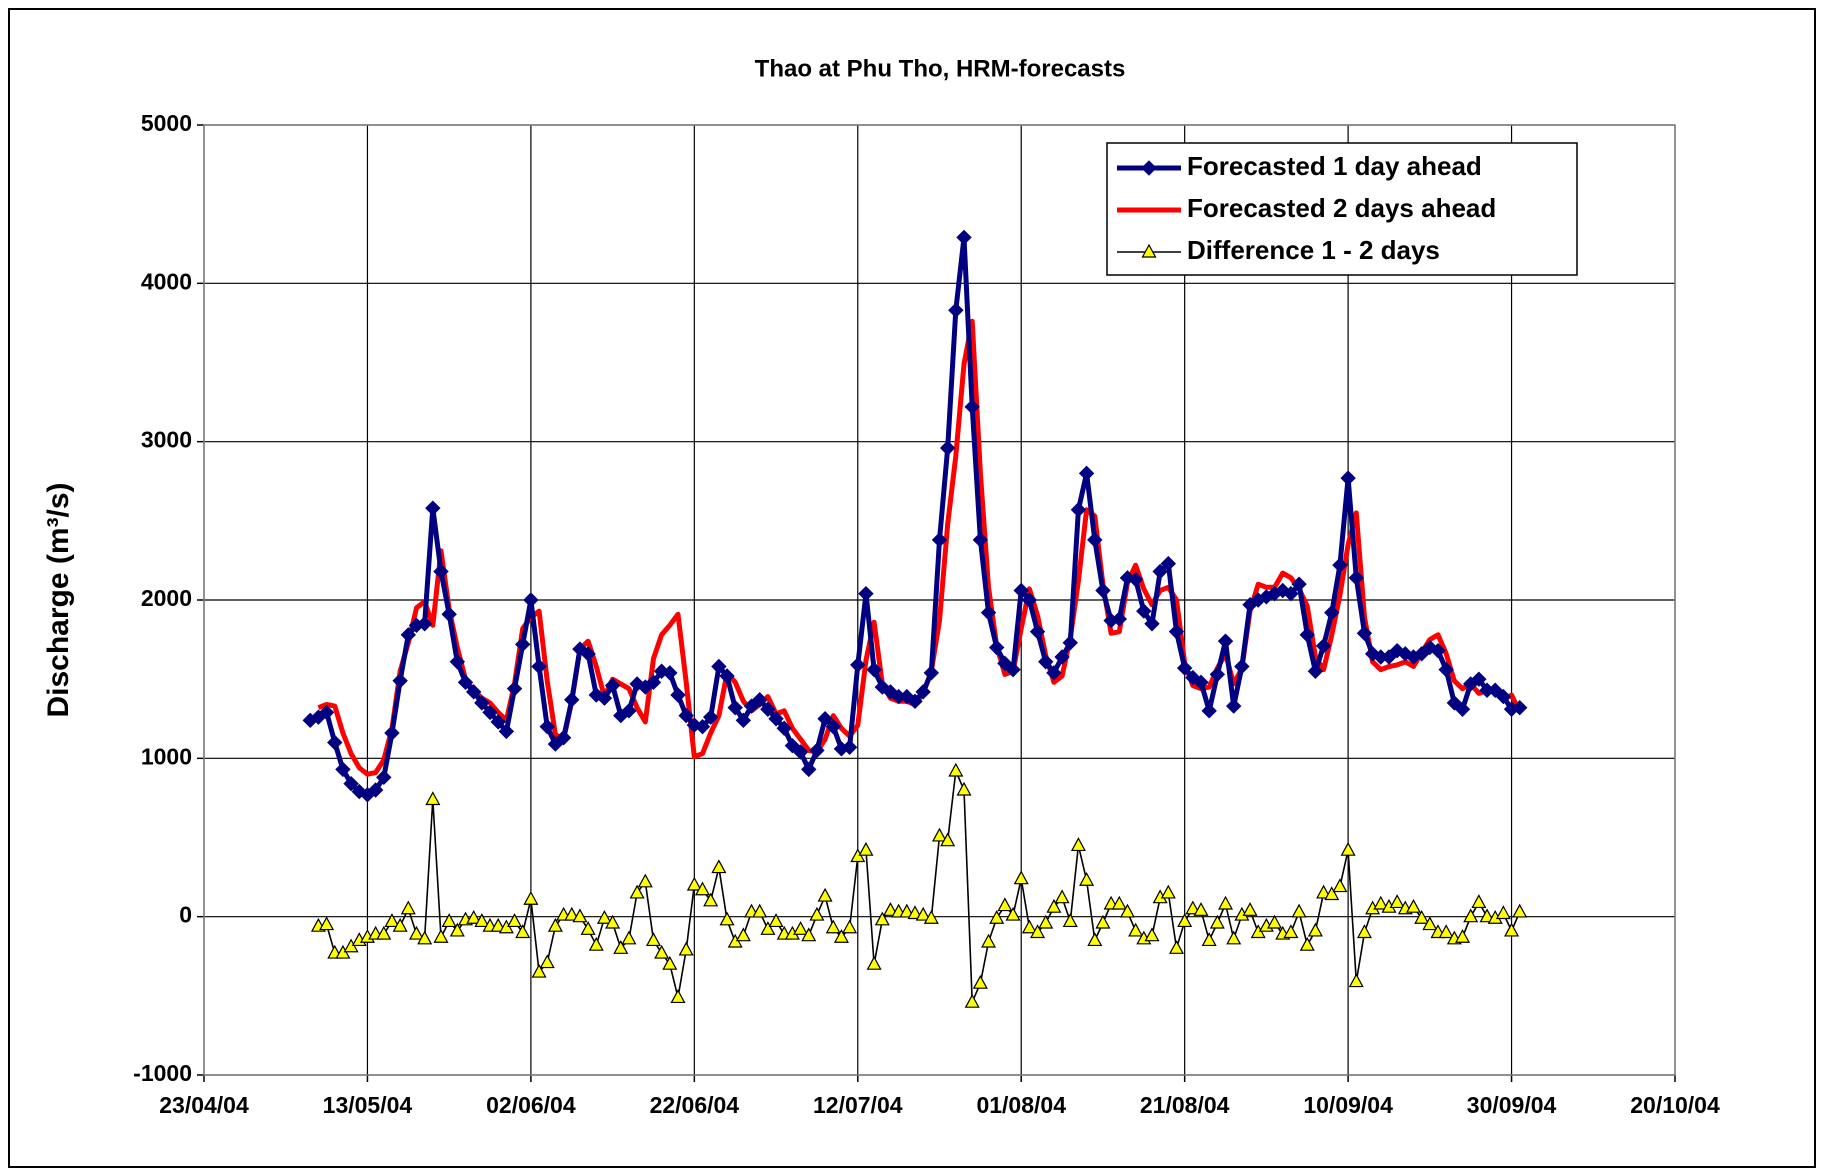 Image resolution: width=1824 pixels, height=1176 pixels. I want to click on y-tick-label: 2000, so click(166, 598).